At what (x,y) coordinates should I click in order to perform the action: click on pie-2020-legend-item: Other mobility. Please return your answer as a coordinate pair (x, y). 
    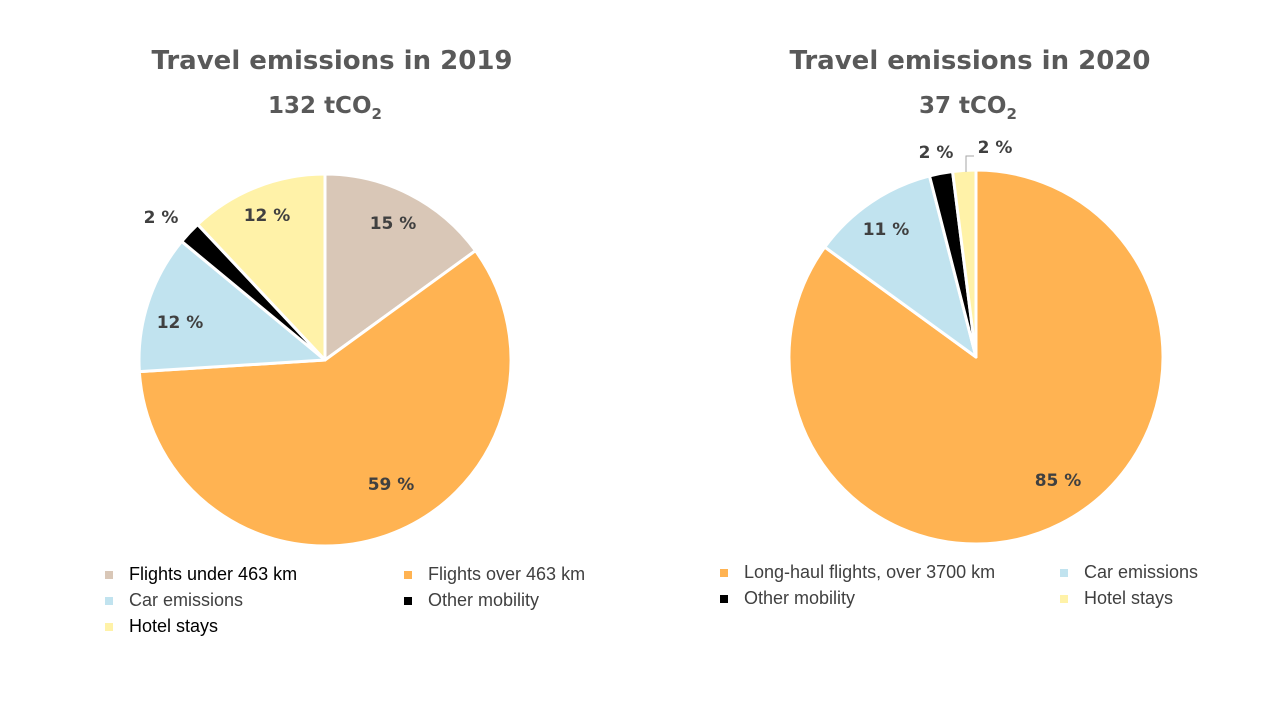
    Looking at the image, I should click on (787, 598).